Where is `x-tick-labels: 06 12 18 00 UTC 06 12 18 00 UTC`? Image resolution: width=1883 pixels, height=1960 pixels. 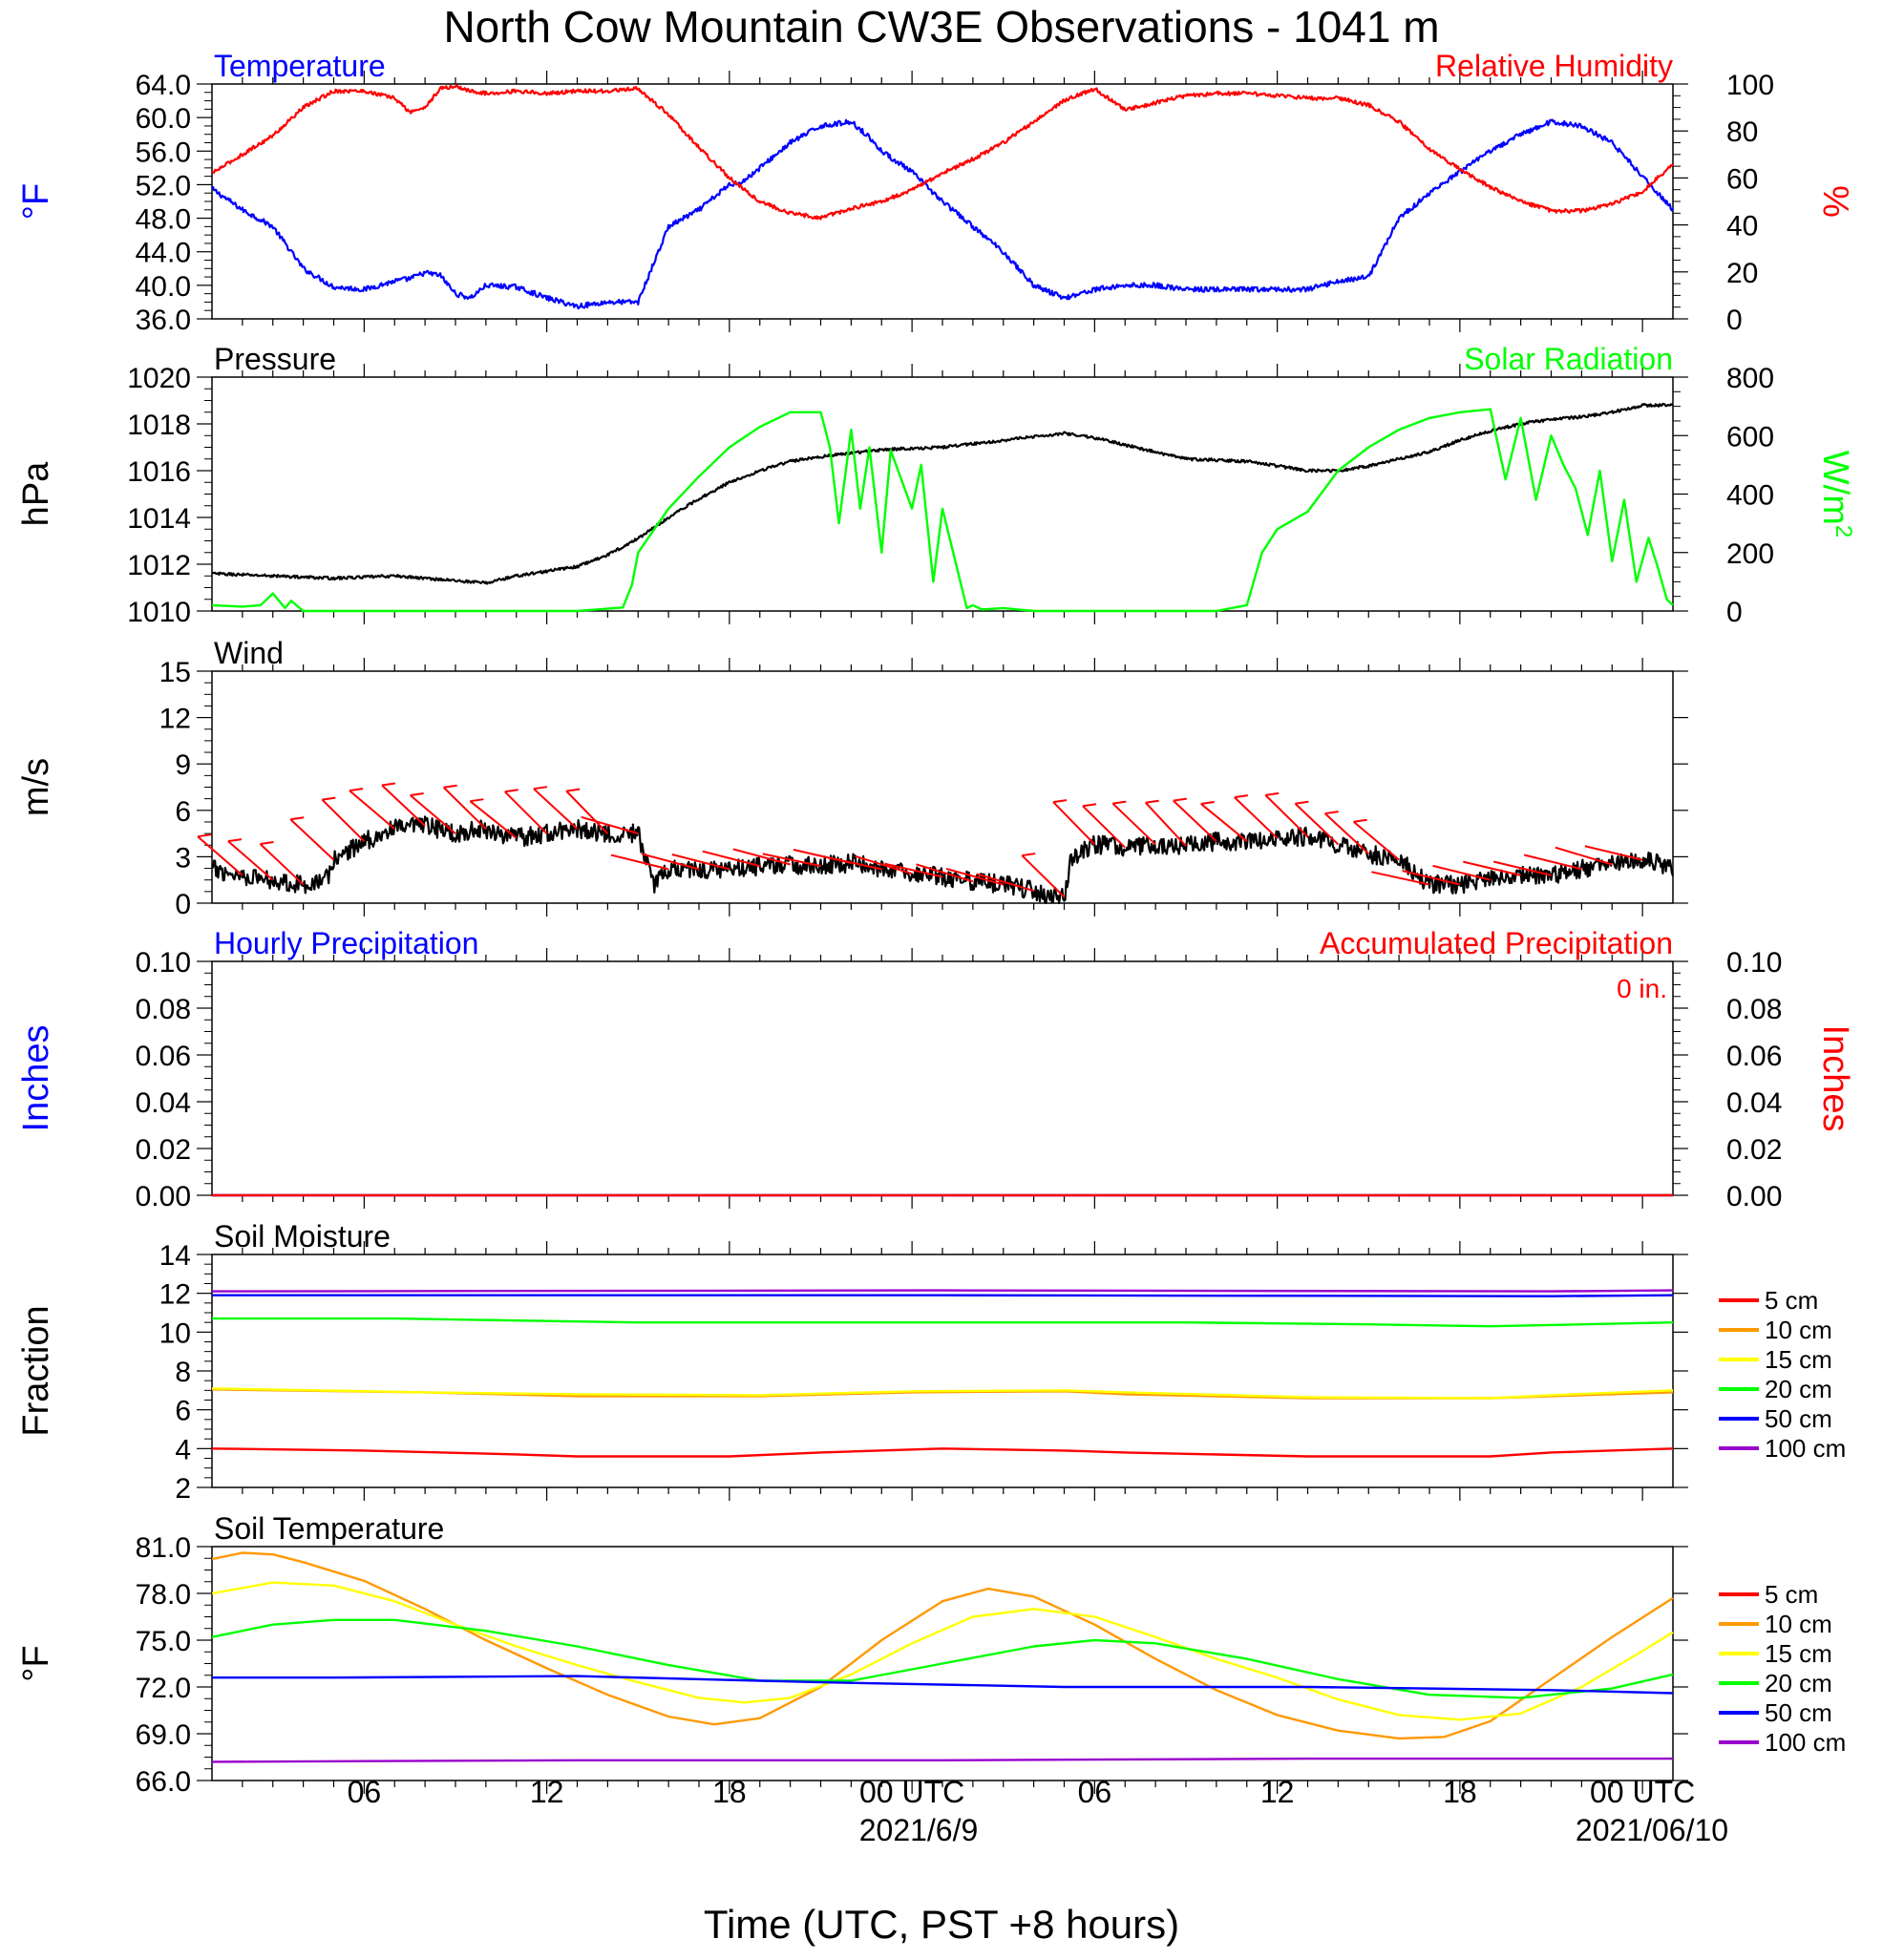
x-tick-labels: 06 12 18 00 UTC 06 12 18 00 UTC is located at coordinates (1022, 1792).